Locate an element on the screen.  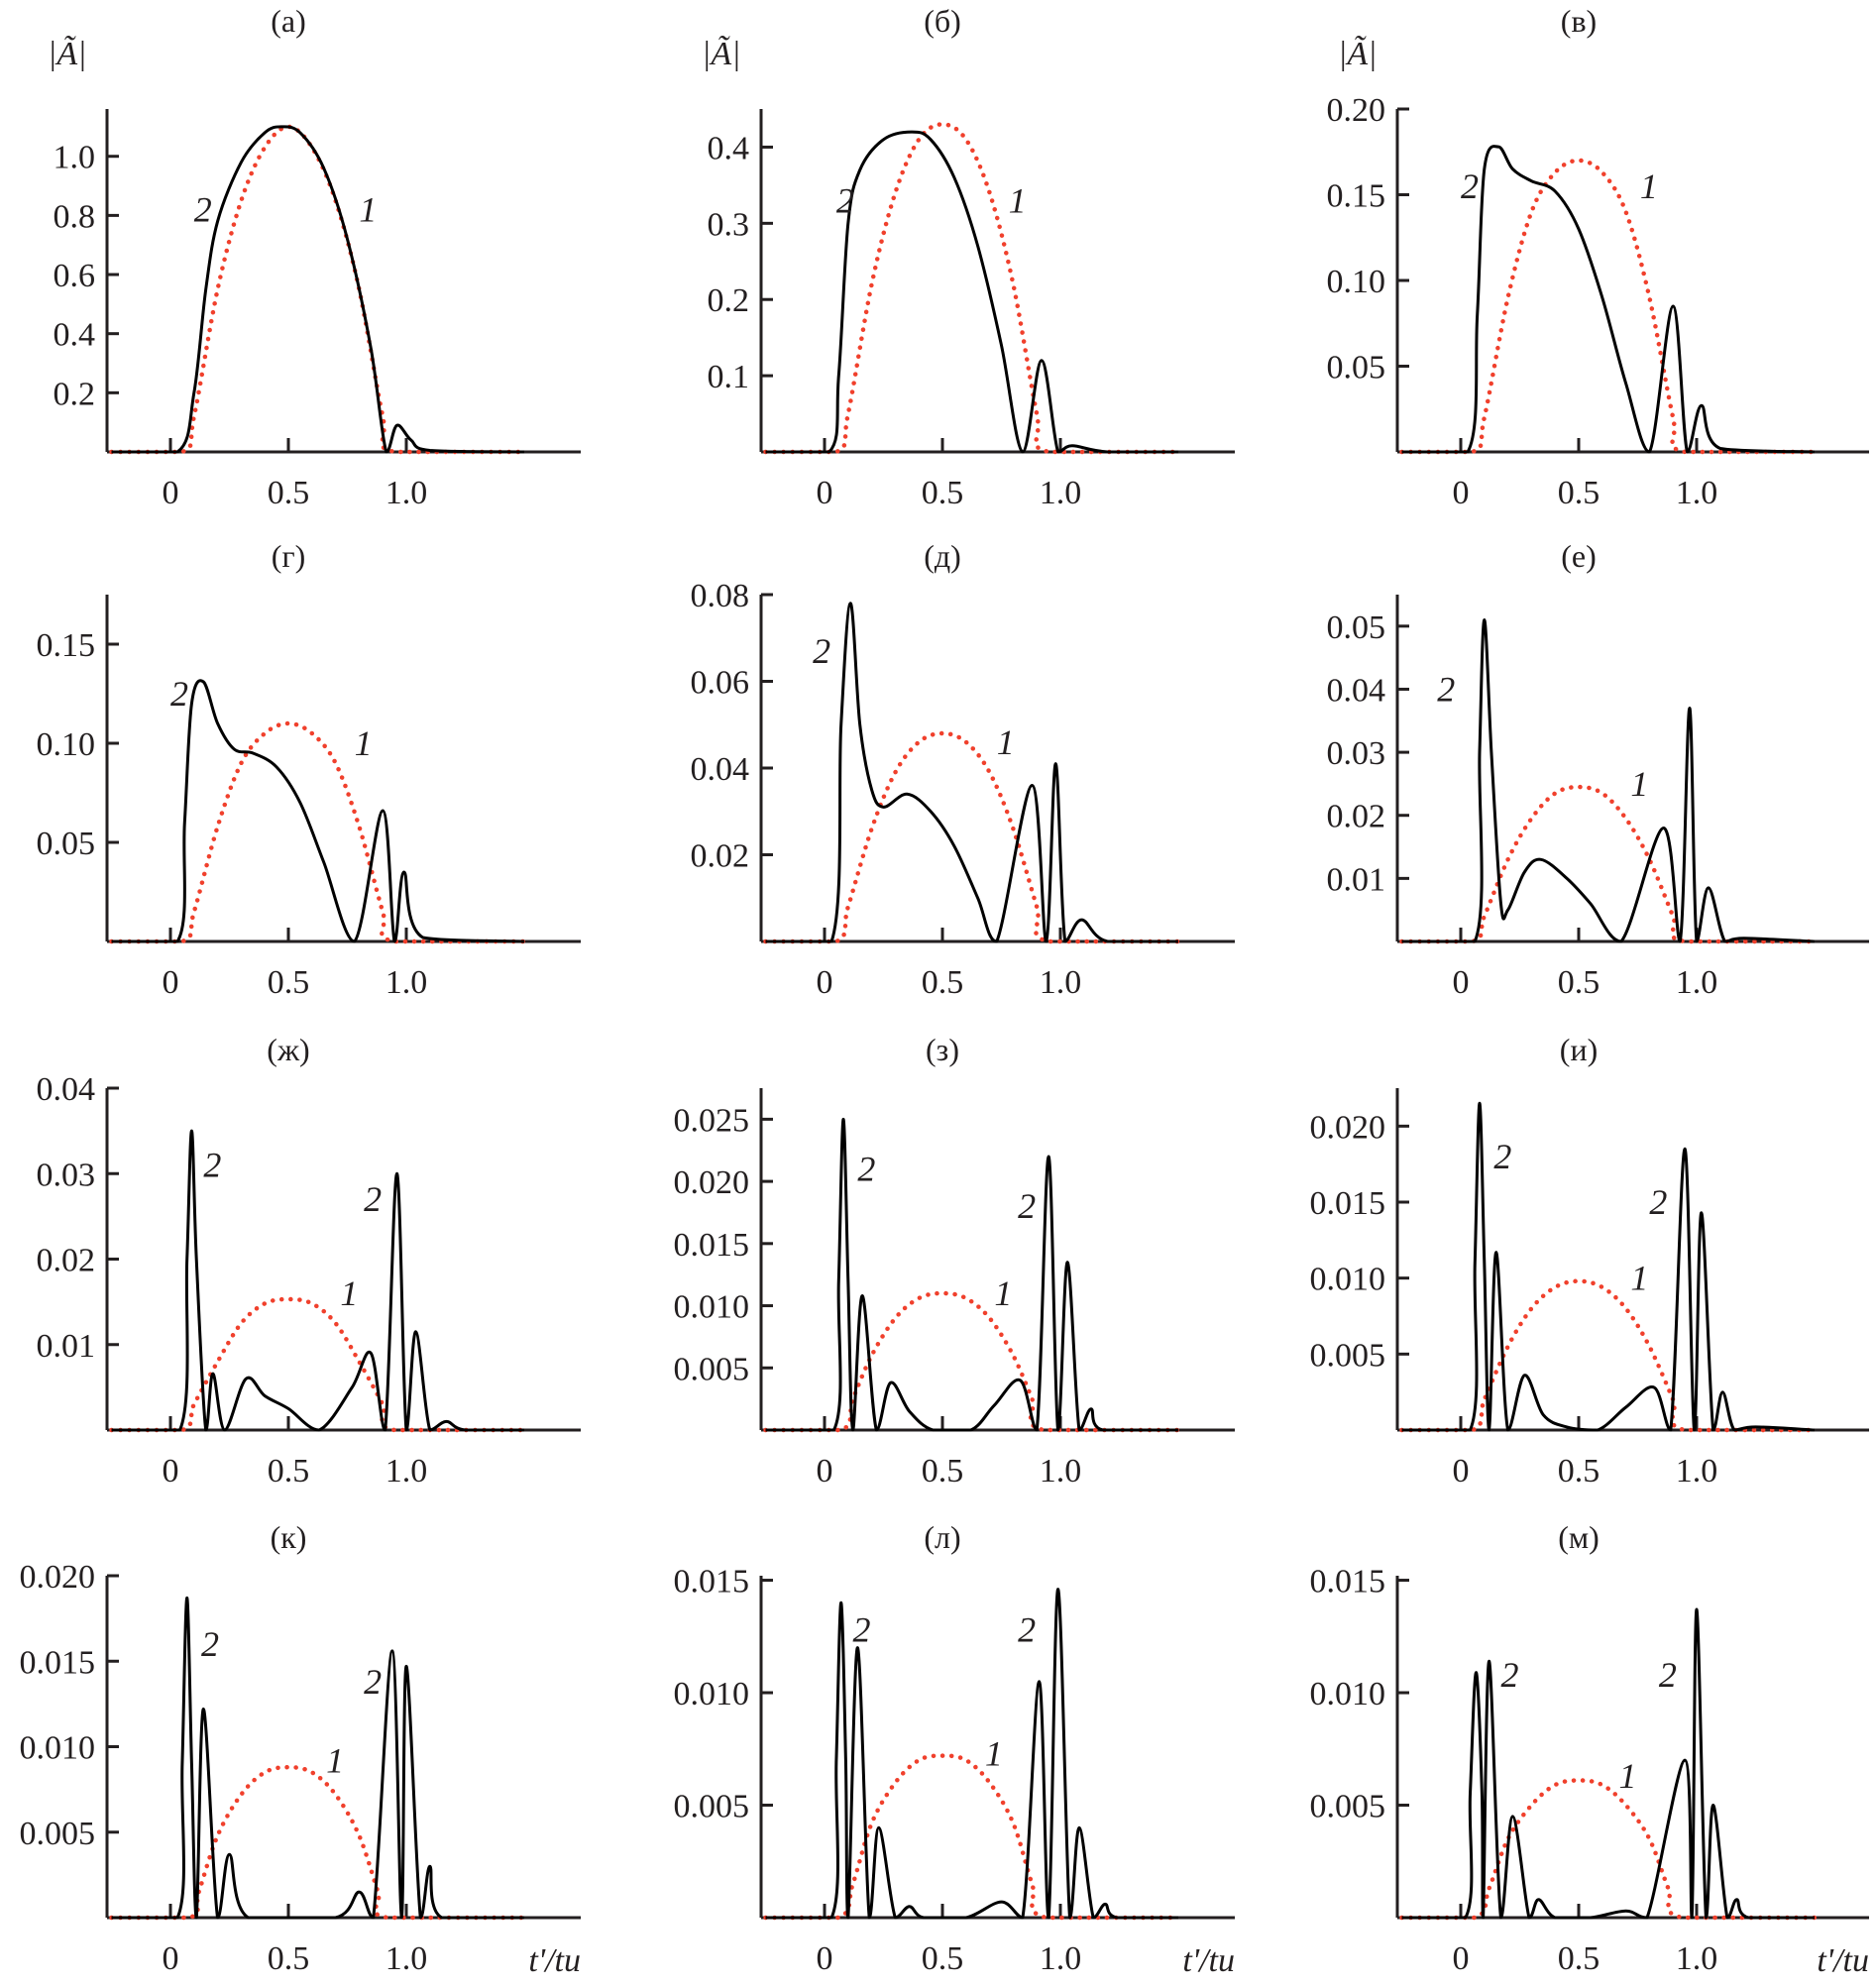
panel-title: (г) is located at coordinates (288, 556).